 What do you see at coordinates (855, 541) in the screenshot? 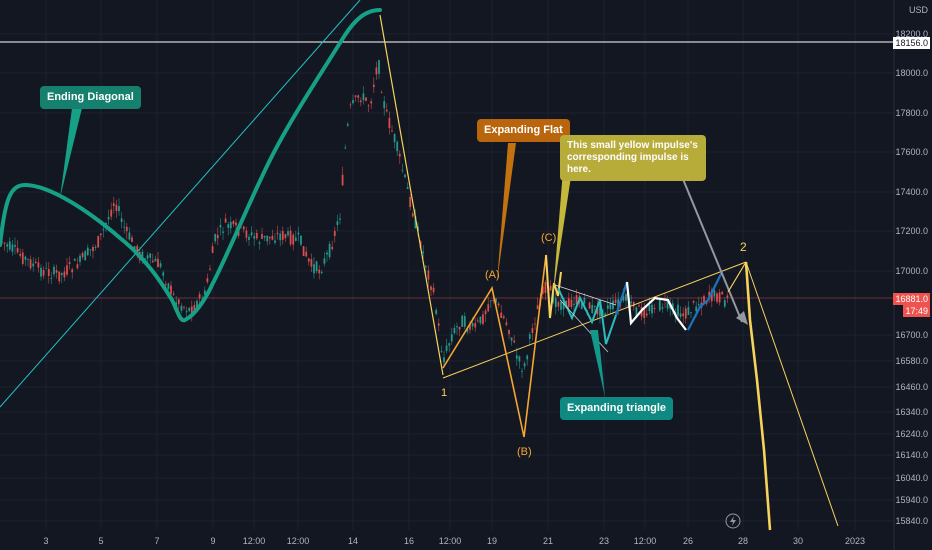
I see `time-tick-label: 2023` at bounding box center [855, 541].